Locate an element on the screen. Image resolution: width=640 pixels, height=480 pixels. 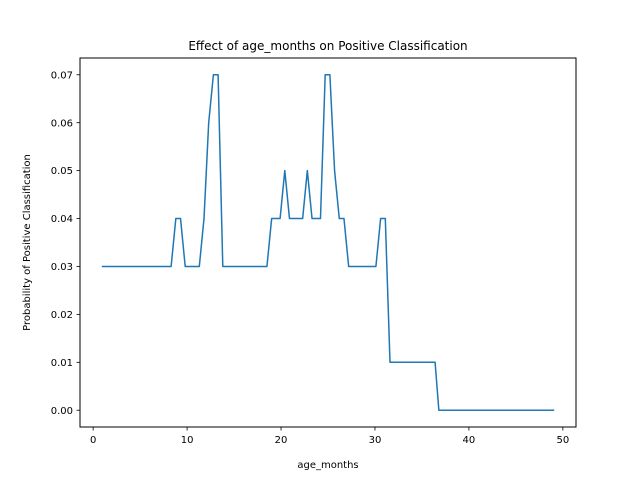
x-tick-label: 30 is located at coordinates (375, 440).